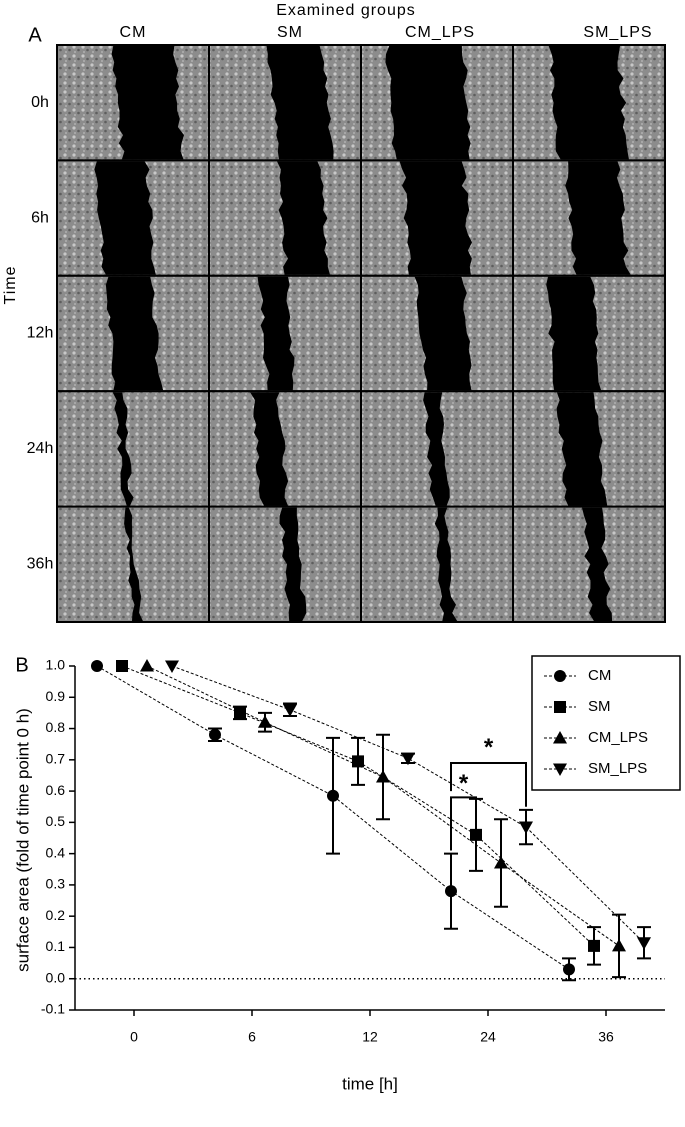 The width and height of the screenshot is (685, 1127). I want to click on y-tick-label: 0.2, so click(56, 915).